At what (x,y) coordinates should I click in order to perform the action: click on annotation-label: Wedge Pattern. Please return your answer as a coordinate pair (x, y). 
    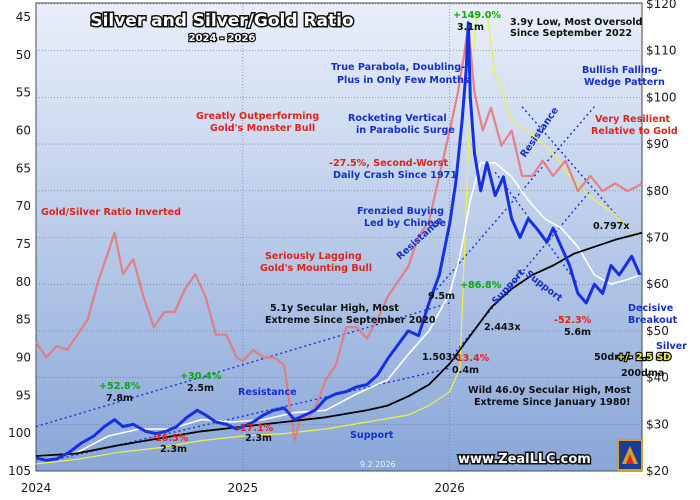
    Looking at the image, I should click on (624, 82).